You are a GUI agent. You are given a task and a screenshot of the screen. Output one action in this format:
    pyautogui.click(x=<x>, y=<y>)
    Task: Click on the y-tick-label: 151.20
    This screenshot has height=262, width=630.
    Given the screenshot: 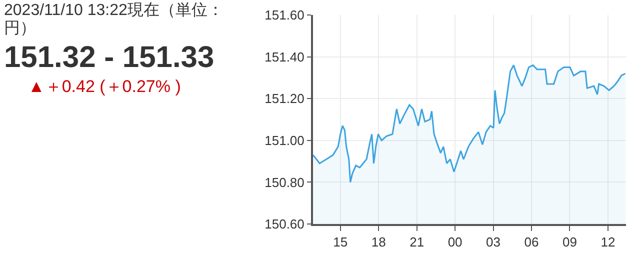 What is the action you would take?
    pyautogui.click(x=284, y=98)
    